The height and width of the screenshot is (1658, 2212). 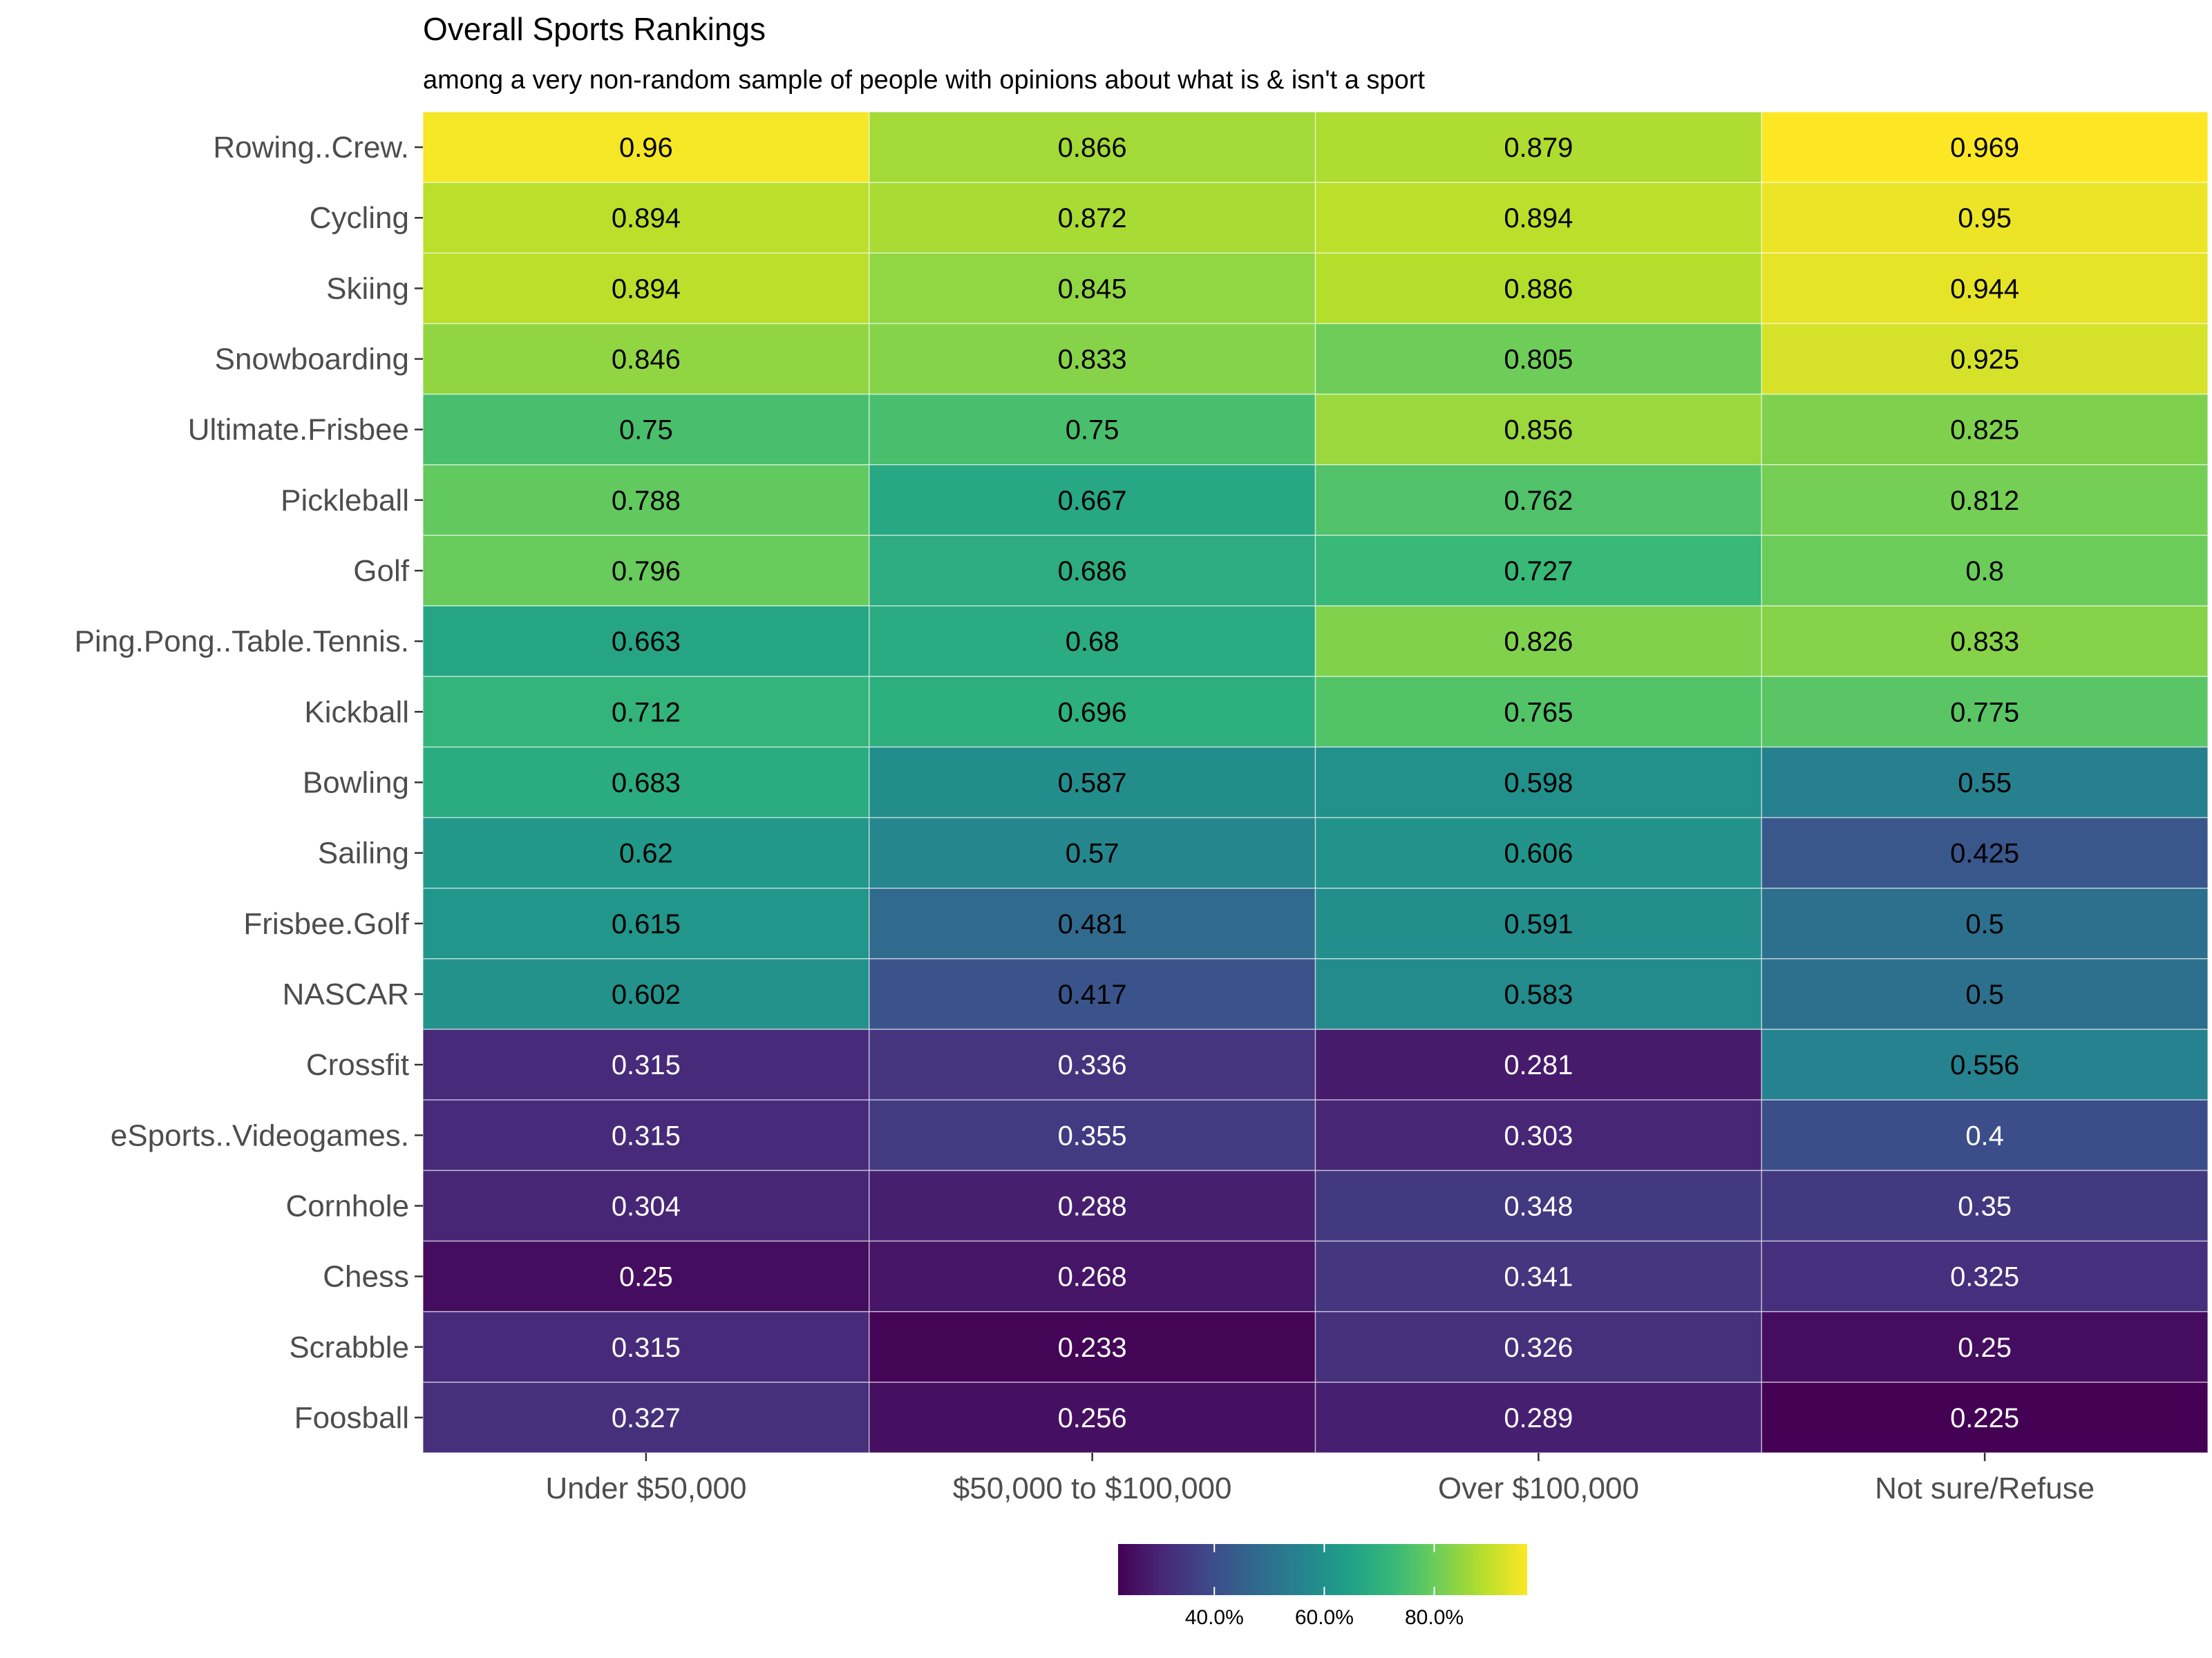 I want to click on cell-value-label: 0.925, so click(x=1984, y=360).